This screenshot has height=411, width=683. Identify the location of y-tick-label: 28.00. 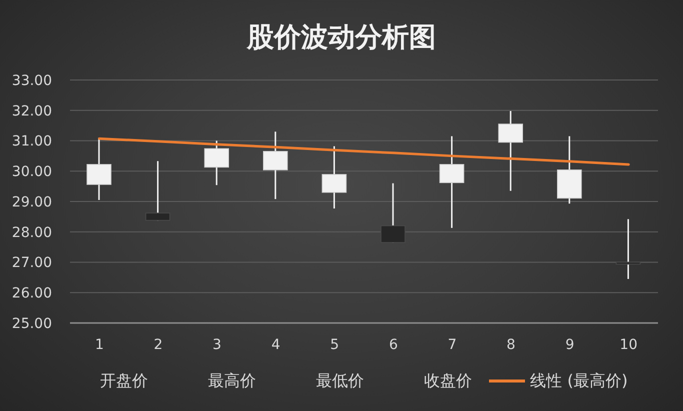
(32, 232).